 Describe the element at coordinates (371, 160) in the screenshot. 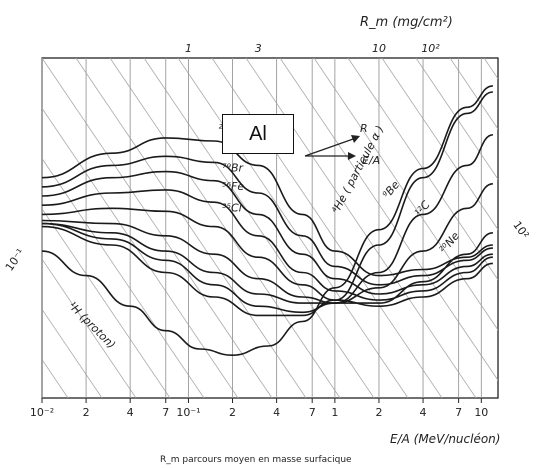

I see `e-over-a-arrow-label: E/A` at that location.